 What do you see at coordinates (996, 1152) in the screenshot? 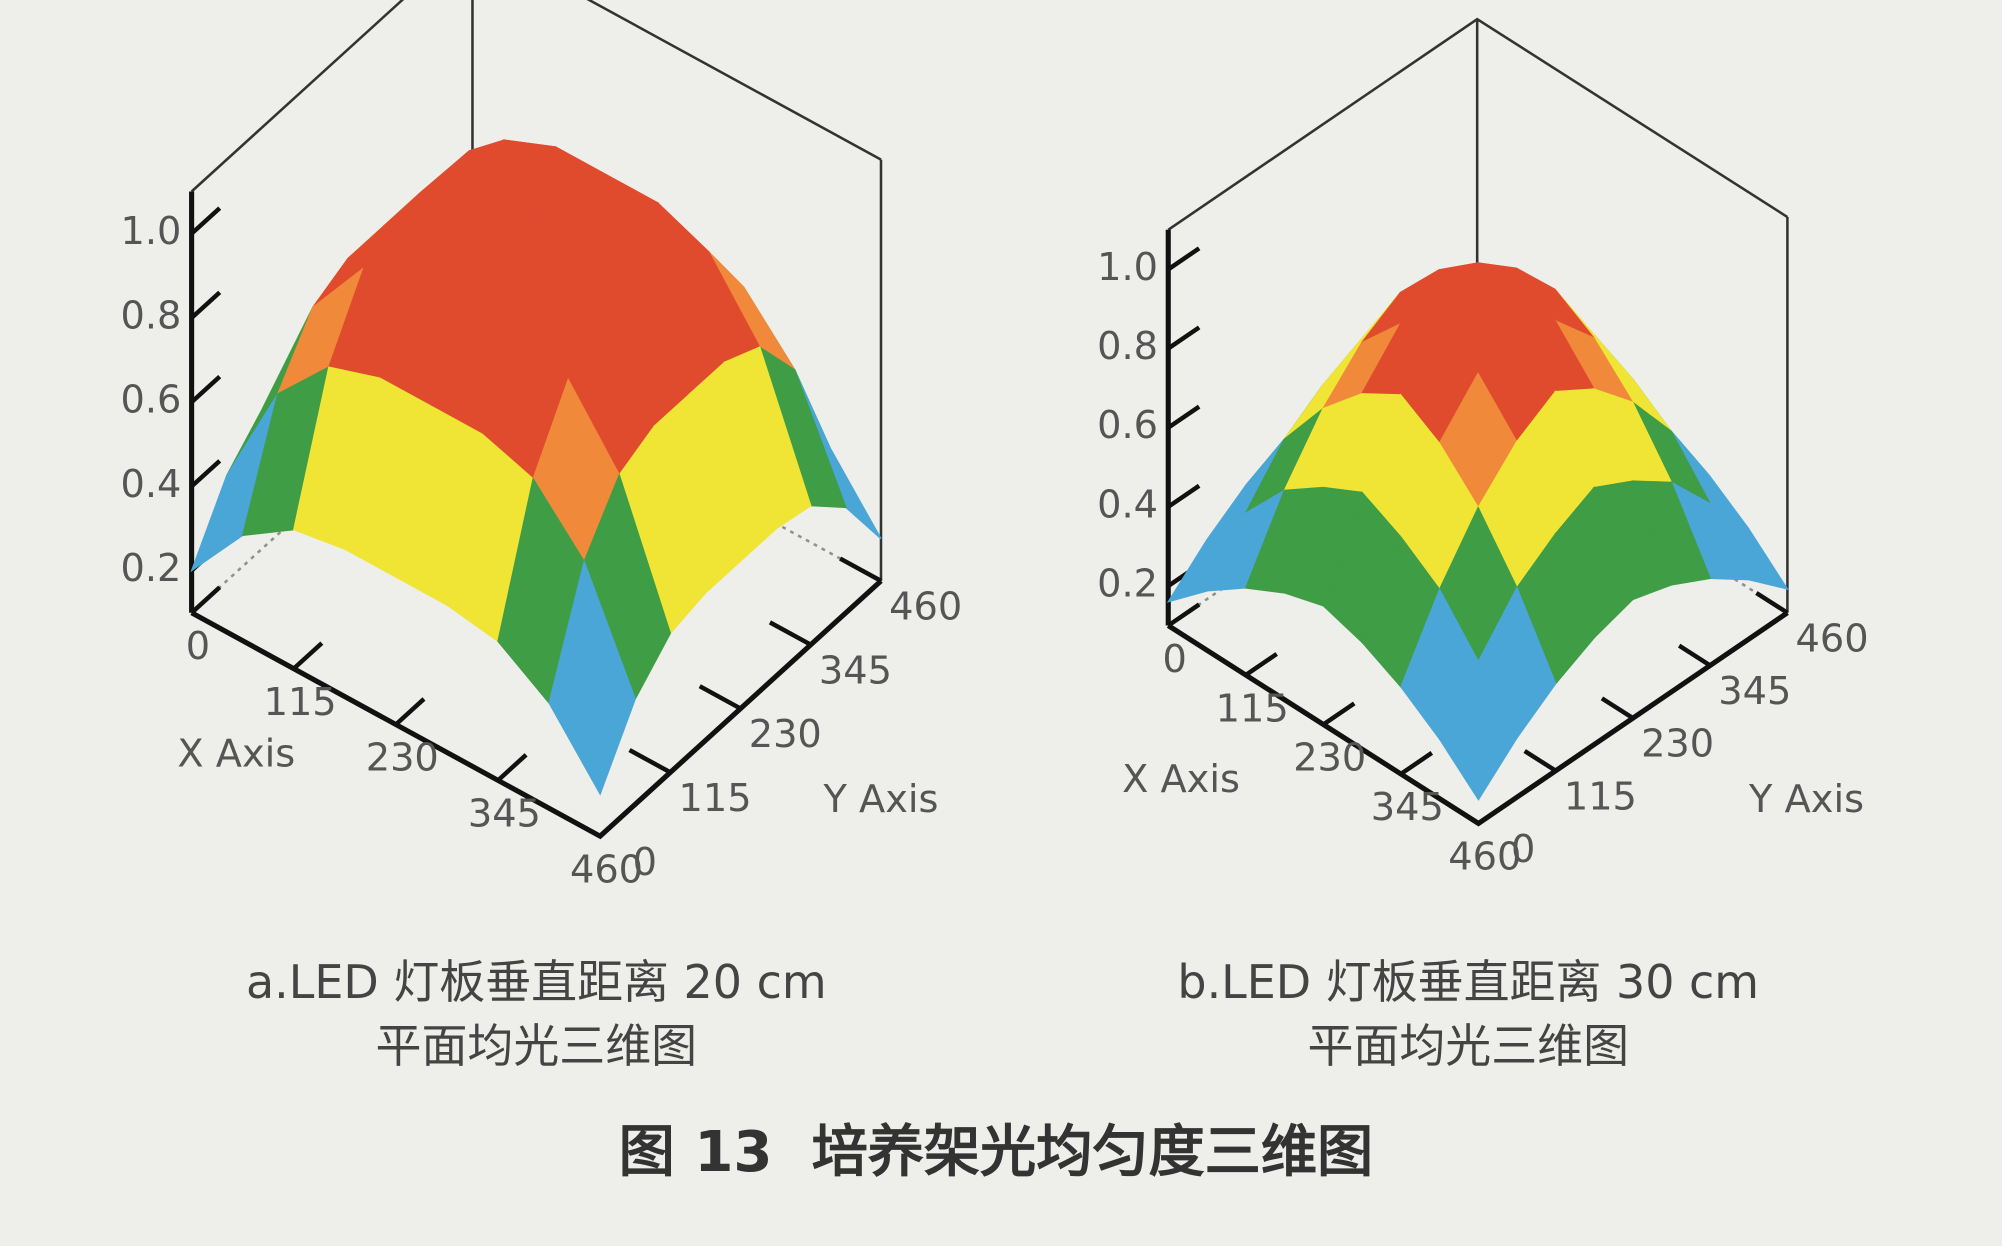
I see `figure-caption: 图 13 培养架光均匀度三维图` at bounding box center [996, 1152].